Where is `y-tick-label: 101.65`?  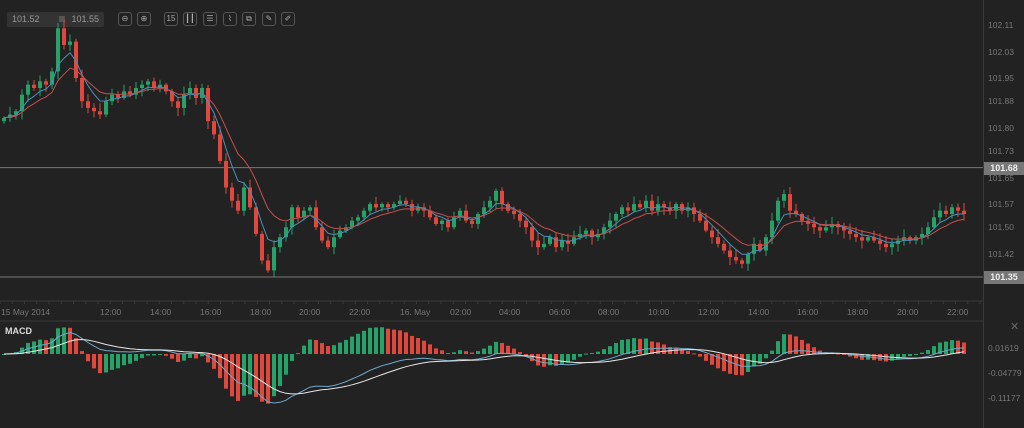
y-tick-label: 101.65 is located at coordinates (1001, 177).